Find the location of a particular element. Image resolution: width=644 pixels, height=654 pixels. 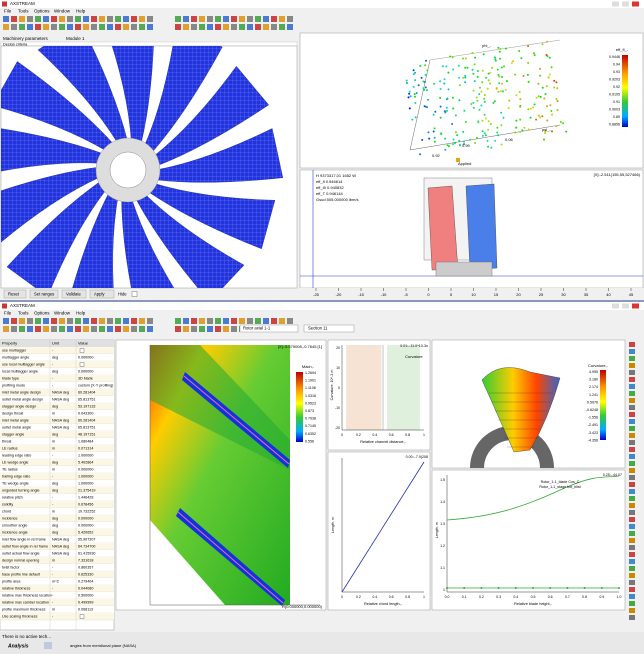

tab: Module 1 is located at coordinates (75, 38).